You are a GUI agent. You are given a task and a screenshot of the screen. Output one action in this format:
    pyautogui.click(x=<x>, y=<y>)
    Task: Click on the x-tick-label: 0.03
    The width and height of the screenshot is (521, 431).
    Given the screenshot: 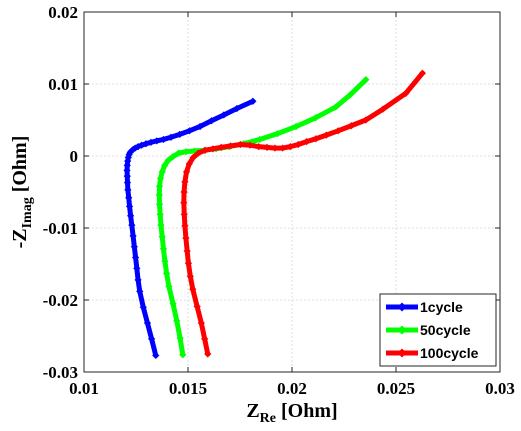 What is the action you would take?
    pyautogui.click(x=500, y=388)
    